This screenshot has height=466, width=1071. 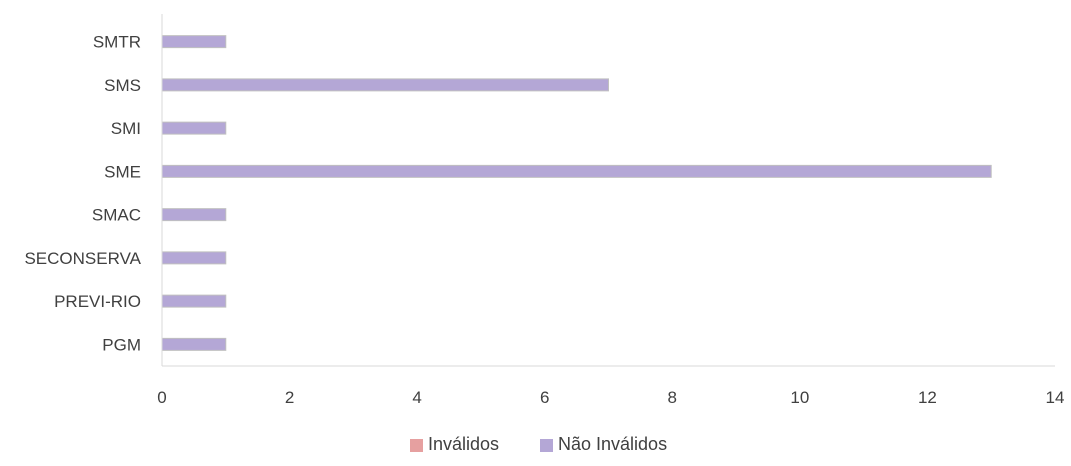 What do you see at coordinates (194, 42) in the screenshot?
I see `bar-smtr` at bounding box center [194, 42].